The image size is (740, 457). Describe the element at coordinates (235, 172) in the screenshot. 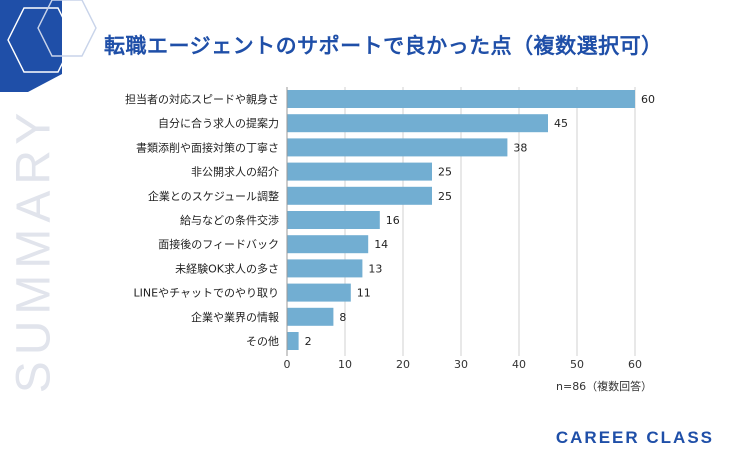

I see `category-label: 非公開求人の紹介` at that location.